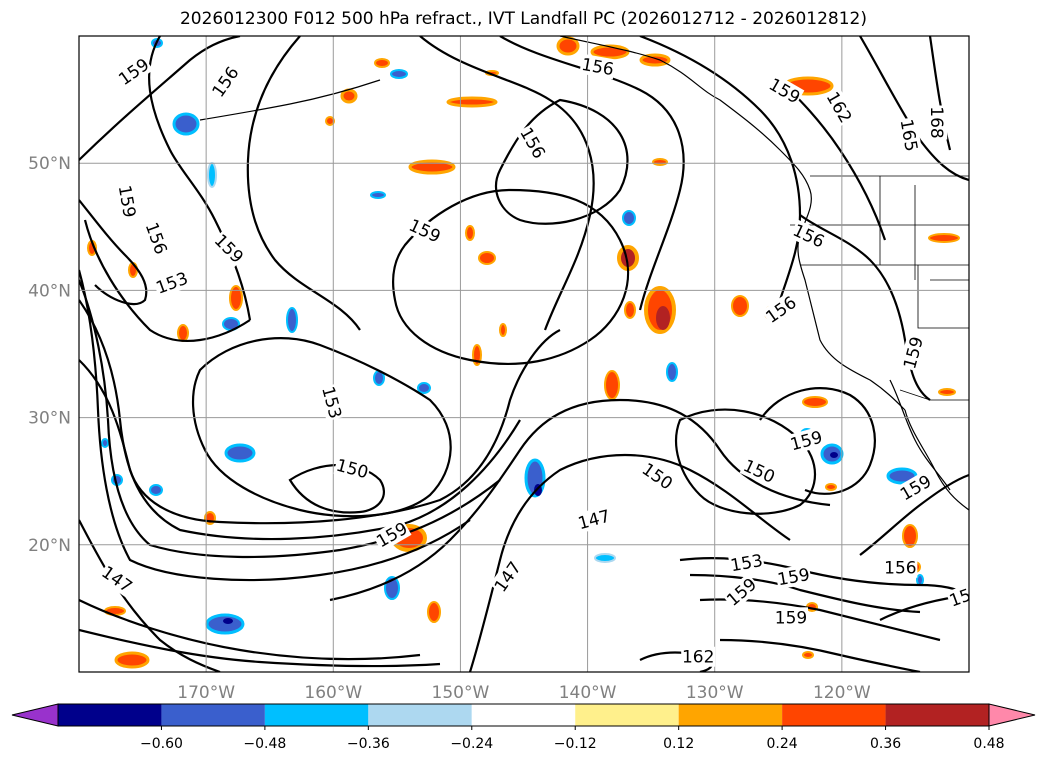 This screenshot has height=765, width=1047. What do you see at coordinates (49, 355) in the screenshot?
I see `latitude-labels: 20°N 30°N 40°N 50°N` at bounding box center [49, 355].